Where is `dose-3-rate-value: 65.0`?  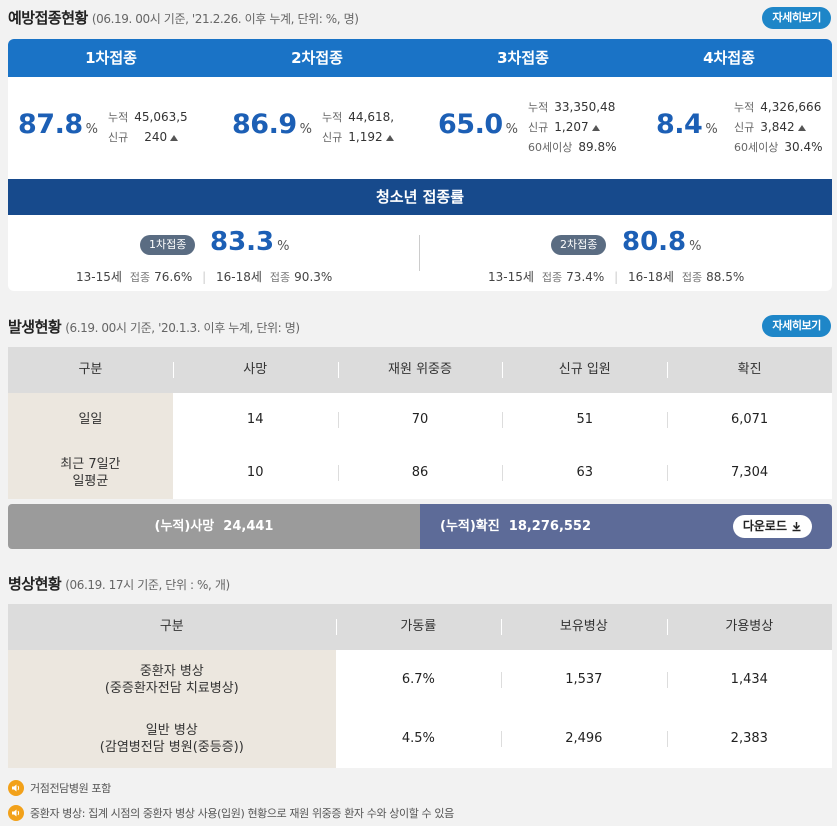
dose-3-rate-value: 65.0 is located at coordinates (470, 124).